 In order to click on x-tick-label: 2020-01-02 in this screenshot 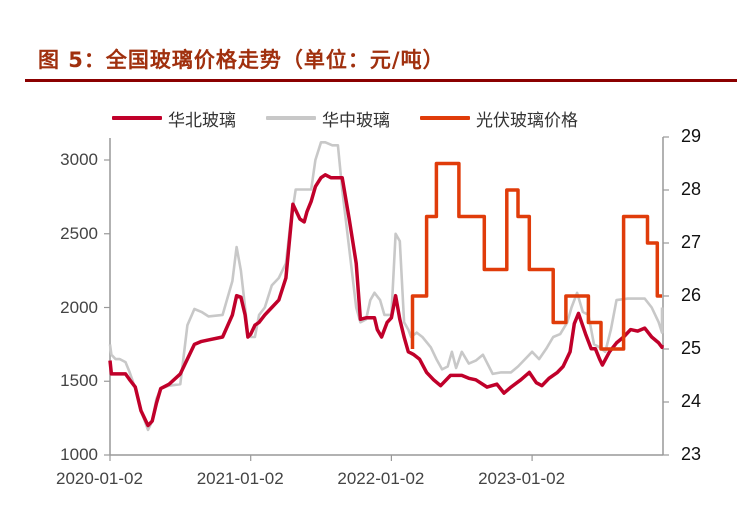, I will do `click(99, 478)`.